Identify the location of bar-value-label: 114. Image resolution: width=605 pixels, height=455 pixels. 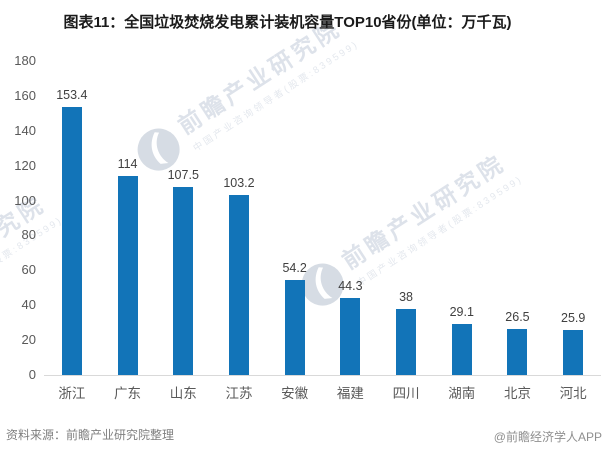
(127, 164).